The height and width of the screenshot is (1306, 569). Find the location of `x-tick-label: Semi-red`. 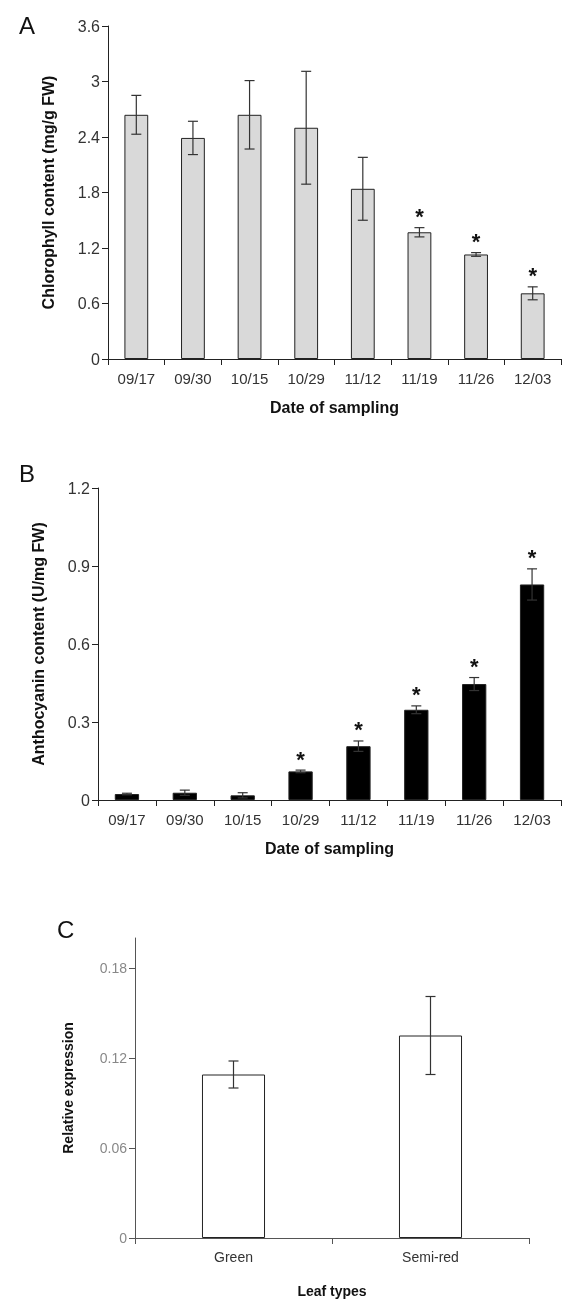

x-tick-label: Semi-red is located at coordinates (430, 1257).